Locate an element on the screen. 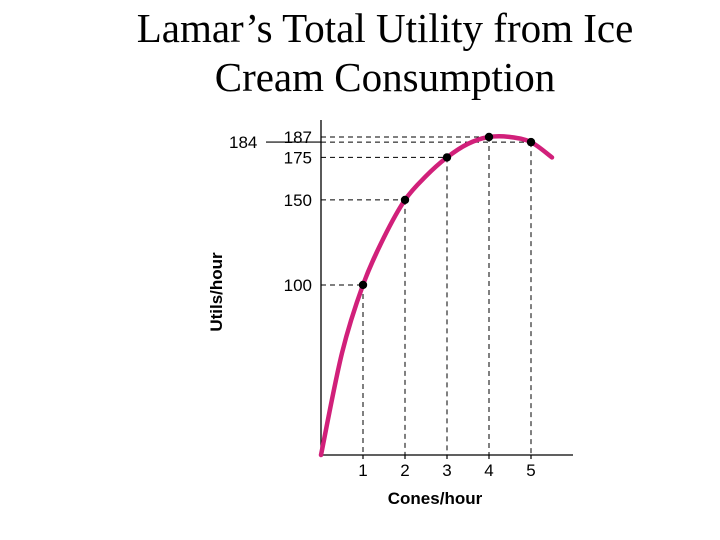  y-tick-label: 150 is located at coordinates (298, 200).